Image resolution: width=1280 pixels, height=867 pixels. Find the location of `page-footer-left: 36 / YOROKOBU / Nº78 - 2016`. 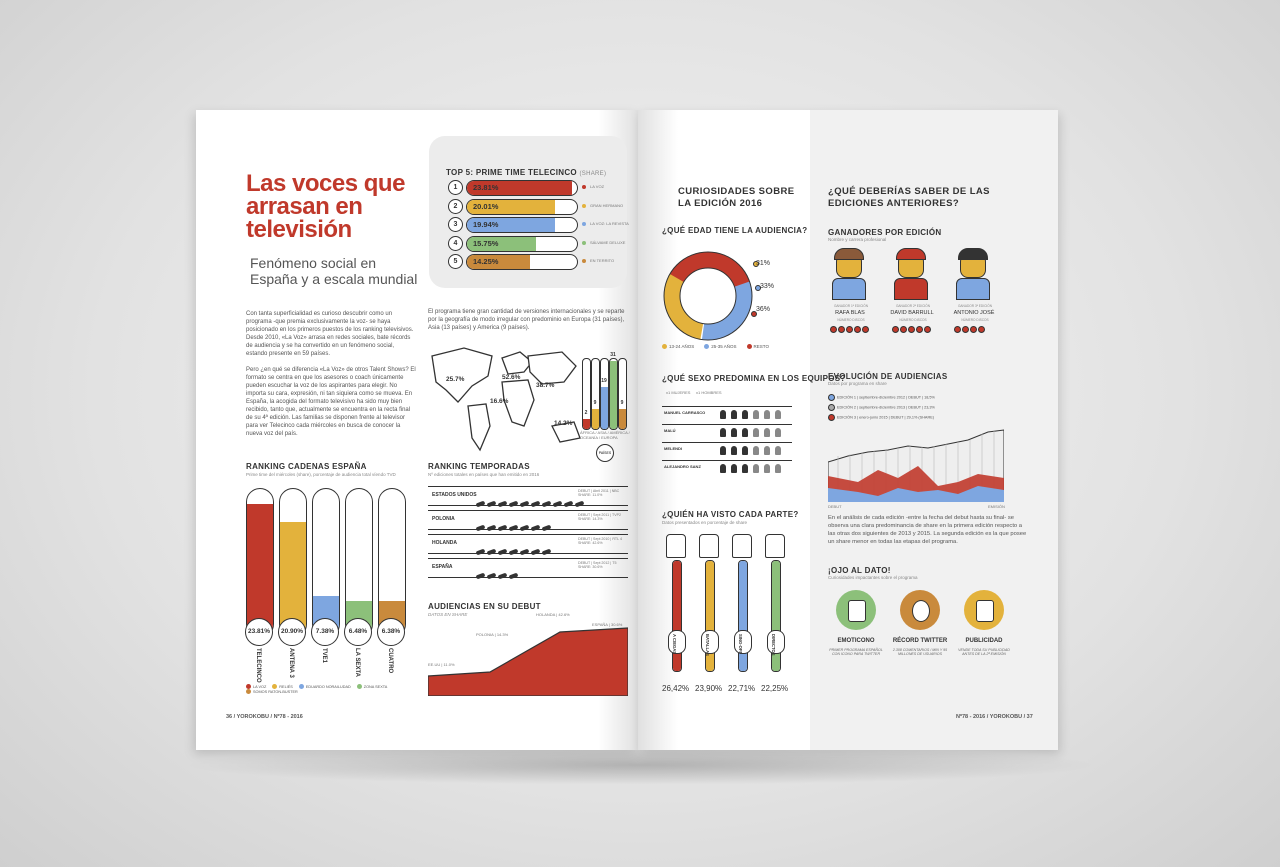

page-footer-left: 36 / YOROKOBU / Nº78 - 2016 is located at coordinates (264, 717).